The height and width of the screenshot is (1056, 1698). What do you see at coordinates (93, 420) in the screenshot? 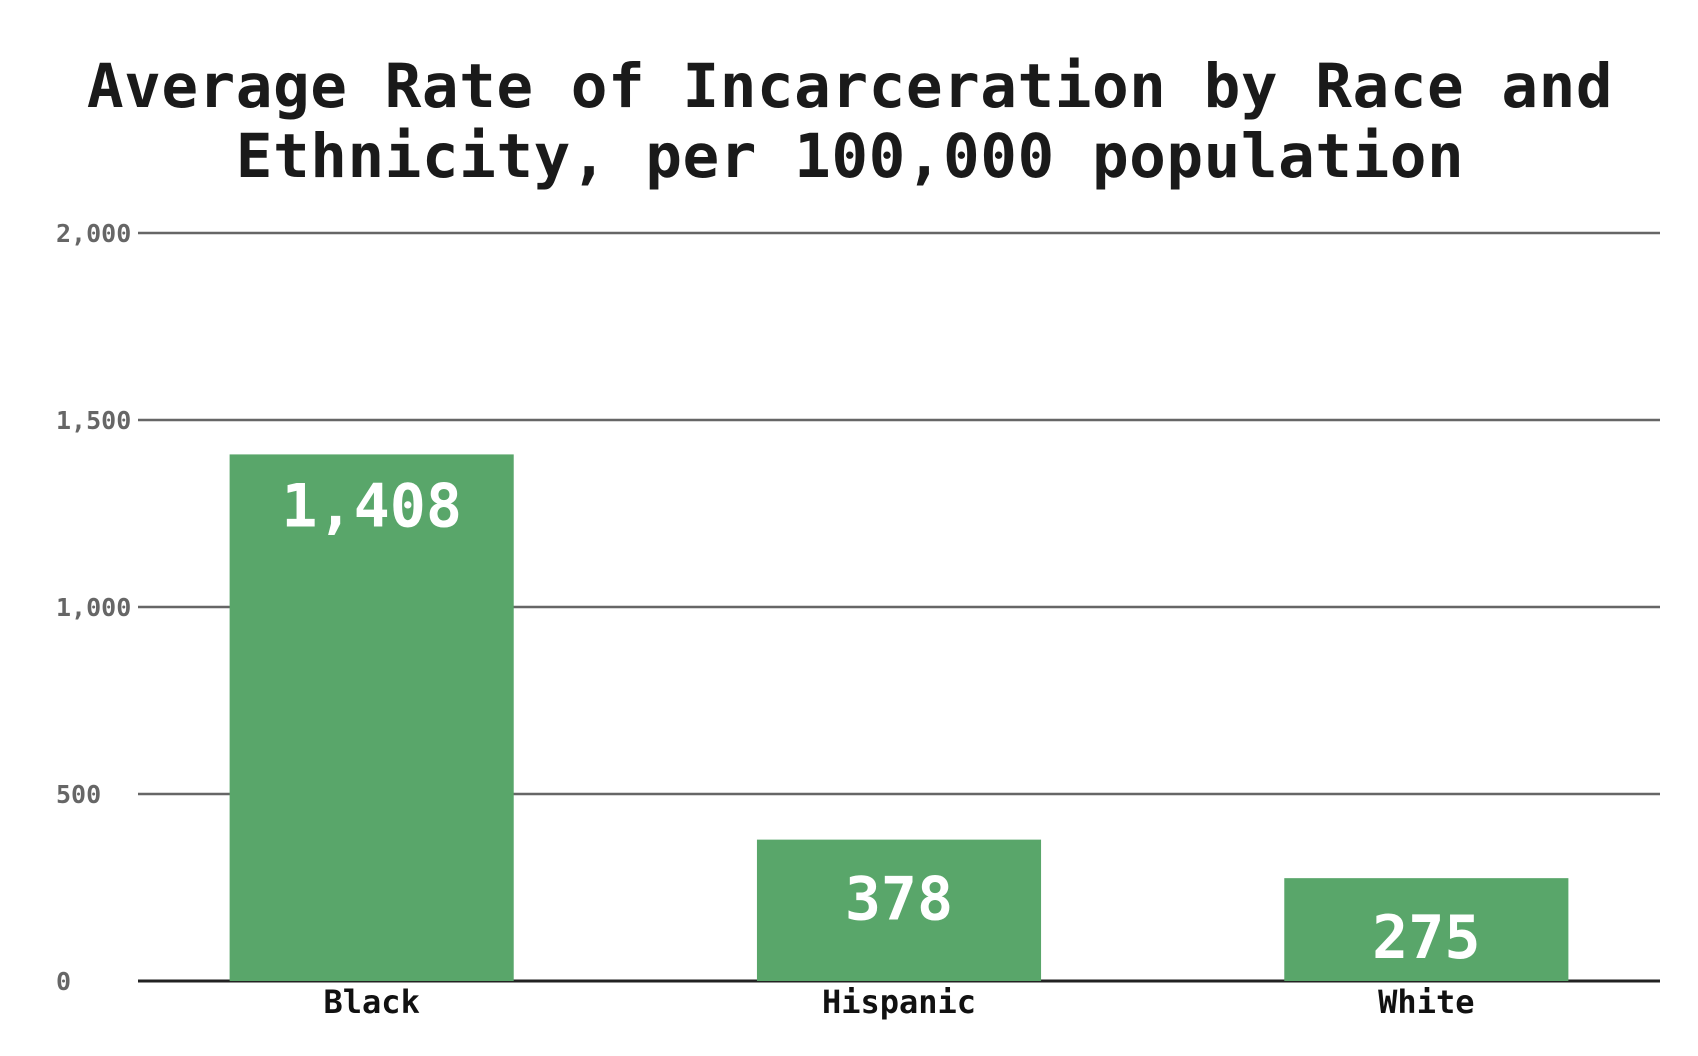
I see `y-tick-label: 1,500` at bounding box center [93, 420].